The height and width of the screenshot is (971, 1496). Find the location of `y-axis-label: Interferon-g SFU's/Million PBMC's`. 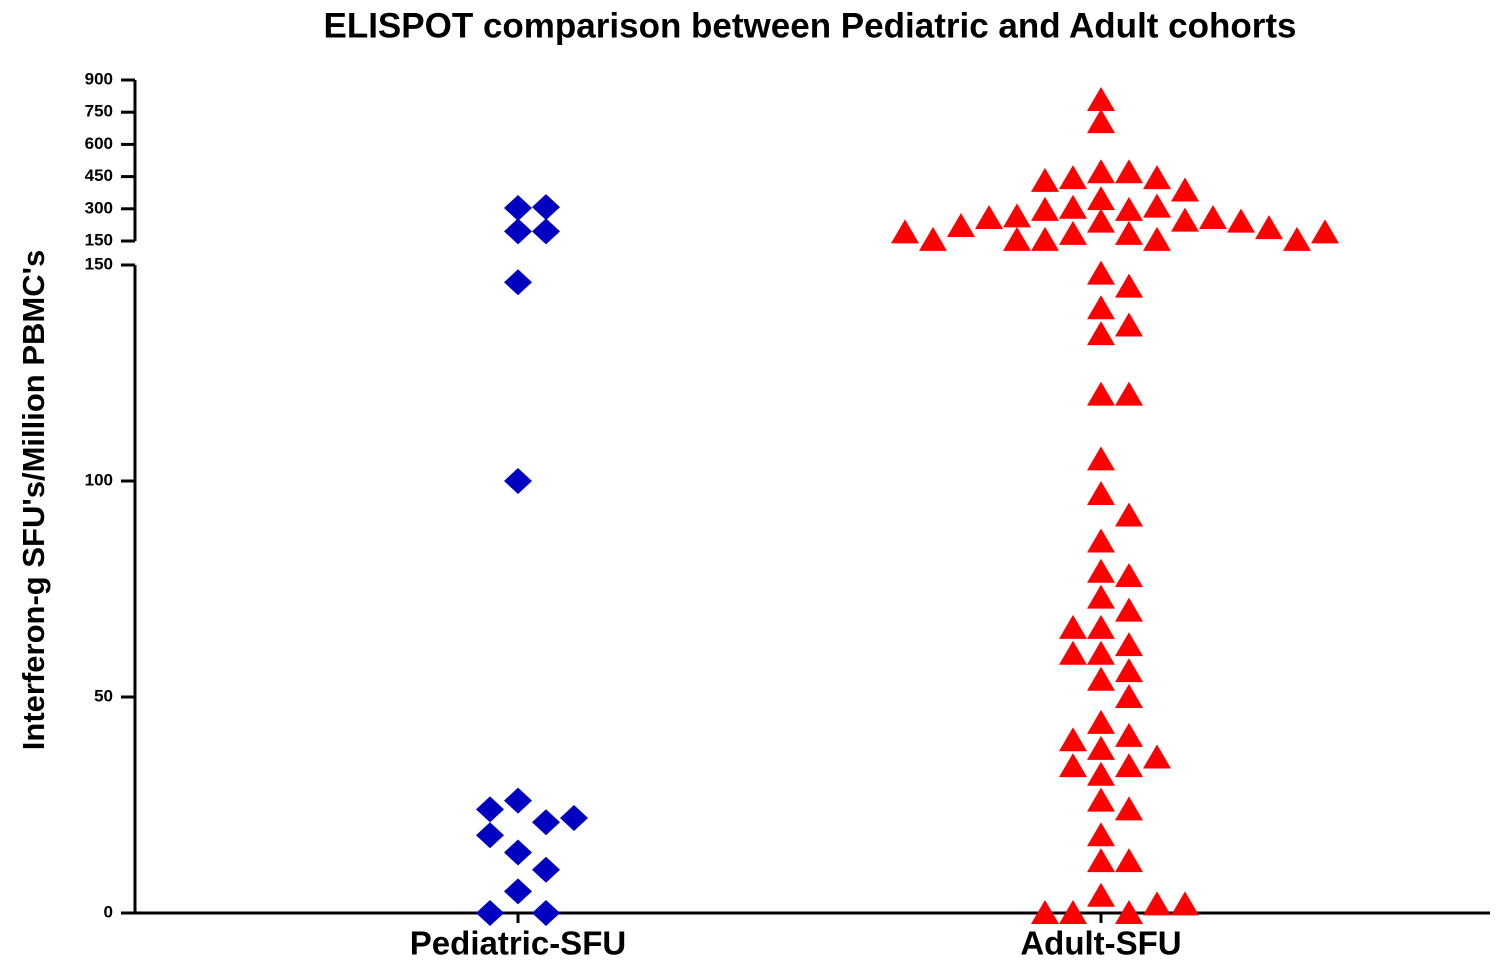

y-axis-label: Interferon-g SFU's/Million PBMC's is located at coordinates (33, 500).